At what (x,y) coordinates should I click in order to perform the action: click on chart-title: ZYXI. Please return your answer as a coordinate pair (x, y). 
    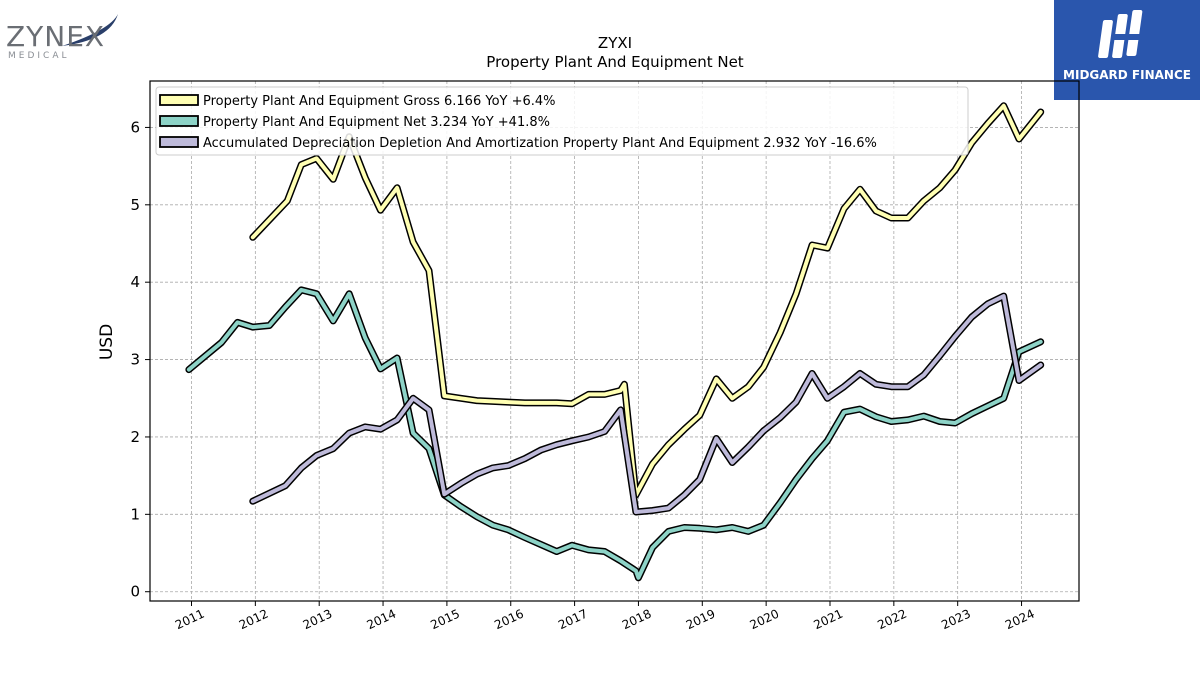
    Looking at the image, I should click on (615, 43).